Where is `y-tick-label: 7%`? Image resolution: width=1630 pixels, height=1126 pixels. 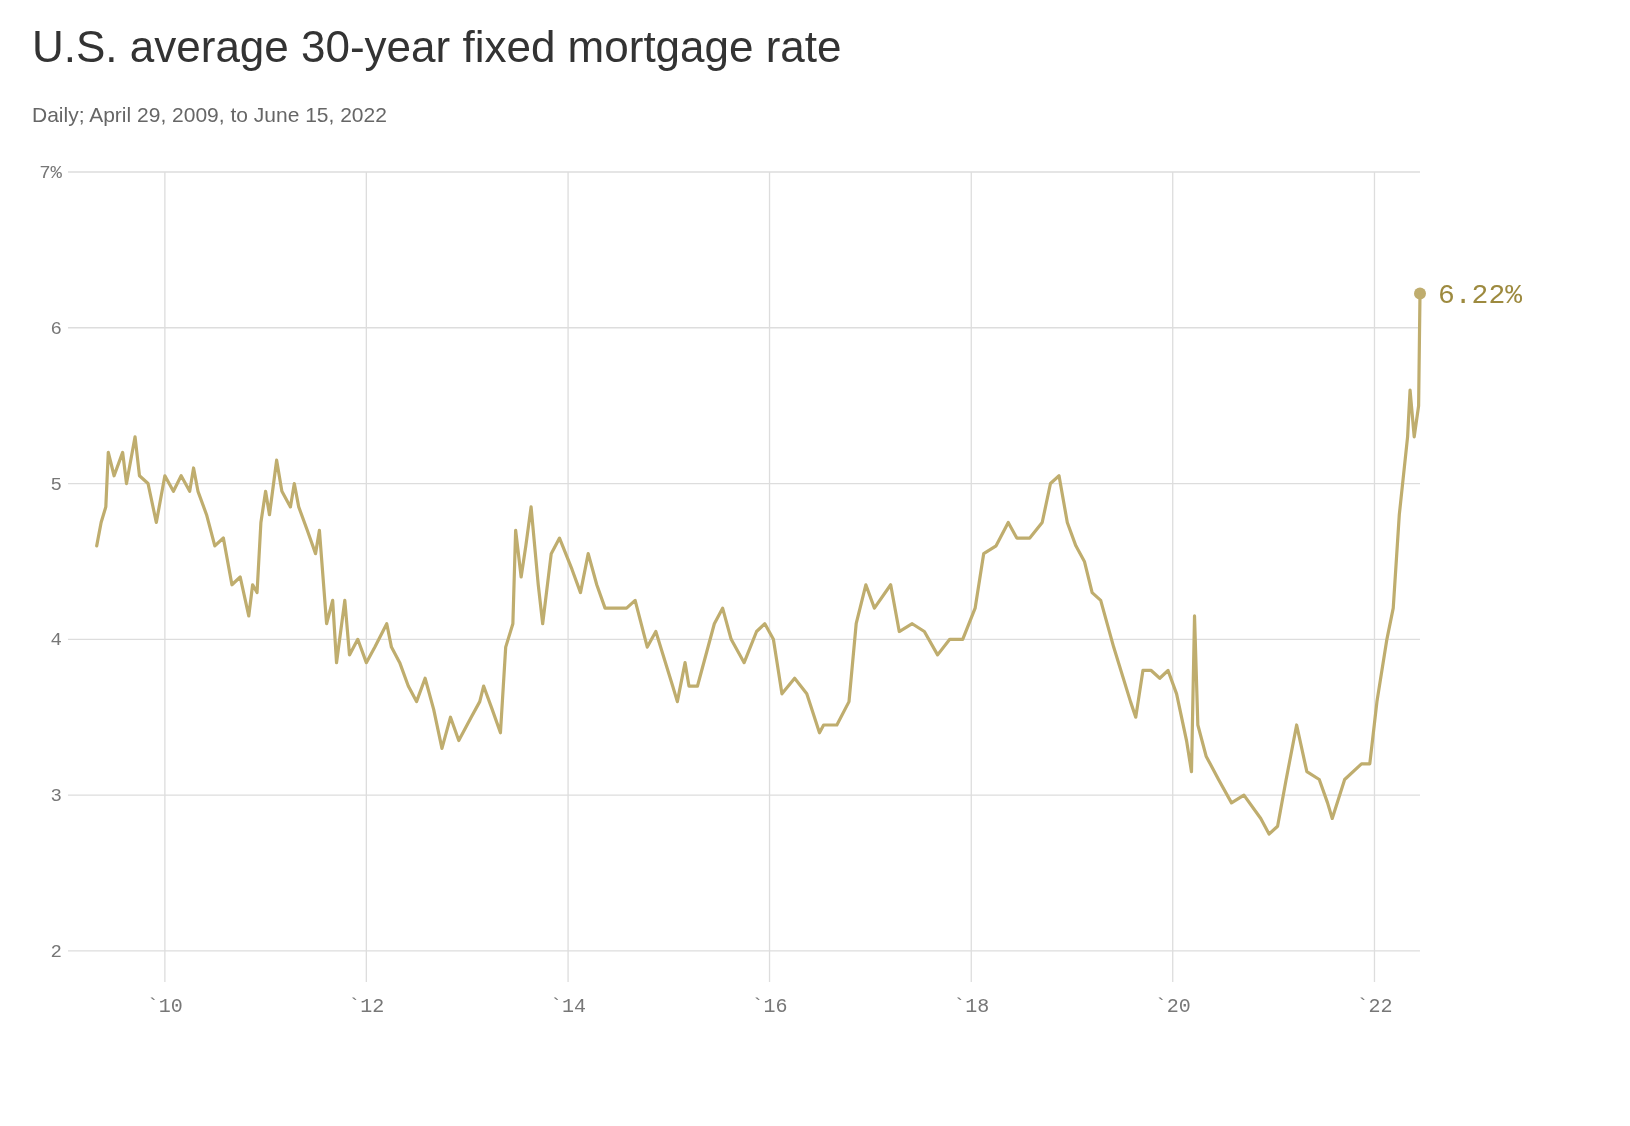 y-tick-label: 7% is located at coordinates (51, 173).